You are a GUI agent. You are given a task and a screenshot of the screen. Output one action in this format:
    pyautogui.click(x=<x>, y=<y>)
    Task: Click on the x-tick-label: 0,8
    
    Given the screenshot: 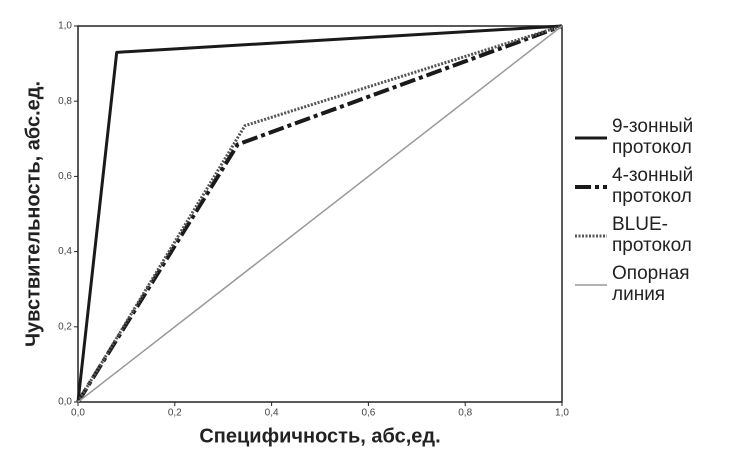 What is the action you would take?
    pyautogui.click(x=465, y=413)
    